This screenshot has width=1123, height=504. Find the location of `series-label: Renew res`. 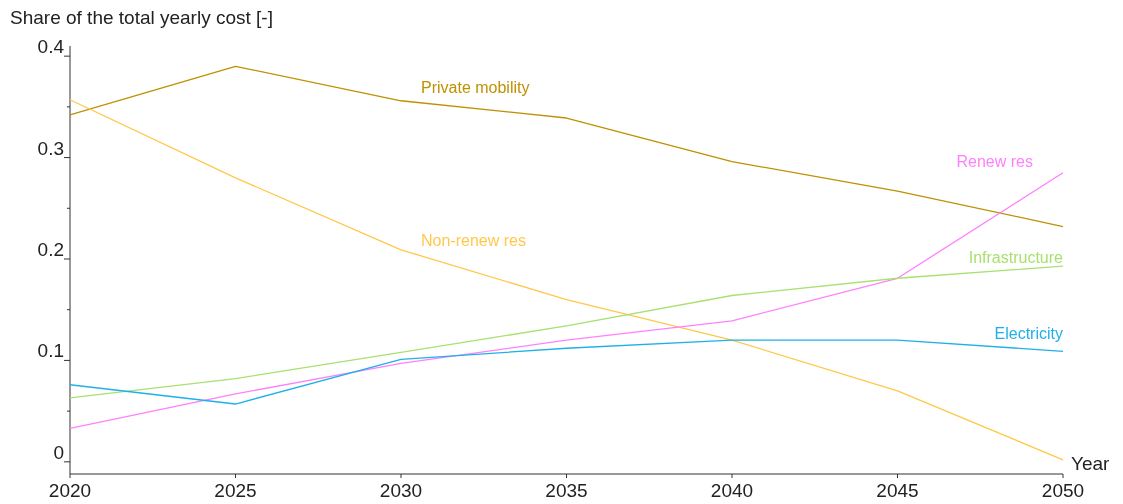

series-label: Renew res is located at coordinates (994, 161).